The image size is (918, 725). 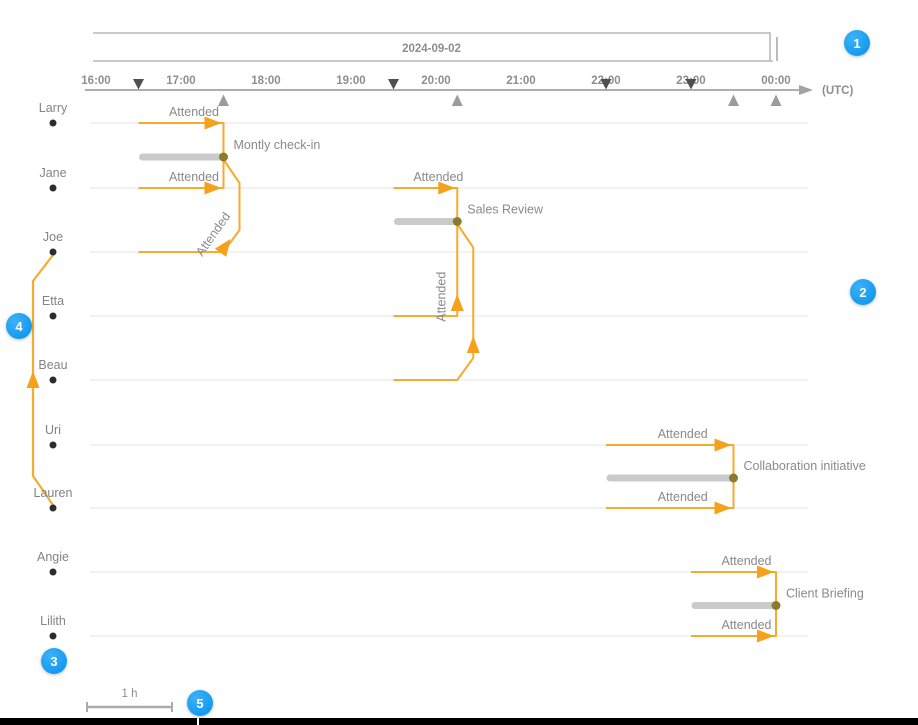 What do you see at coordinates (222, 248) in the screenshot?
I see `attendance-arrow-diagonal` at bounding box center [222, 248].